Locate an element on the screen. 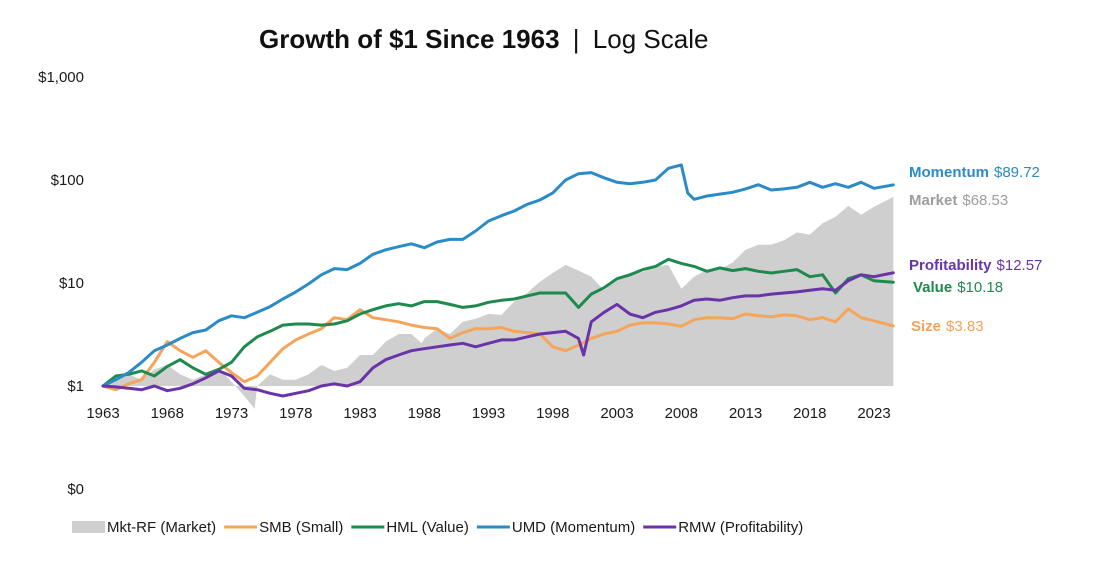  end-label-size: Size $3.83 is located at coordinates (947, 326).